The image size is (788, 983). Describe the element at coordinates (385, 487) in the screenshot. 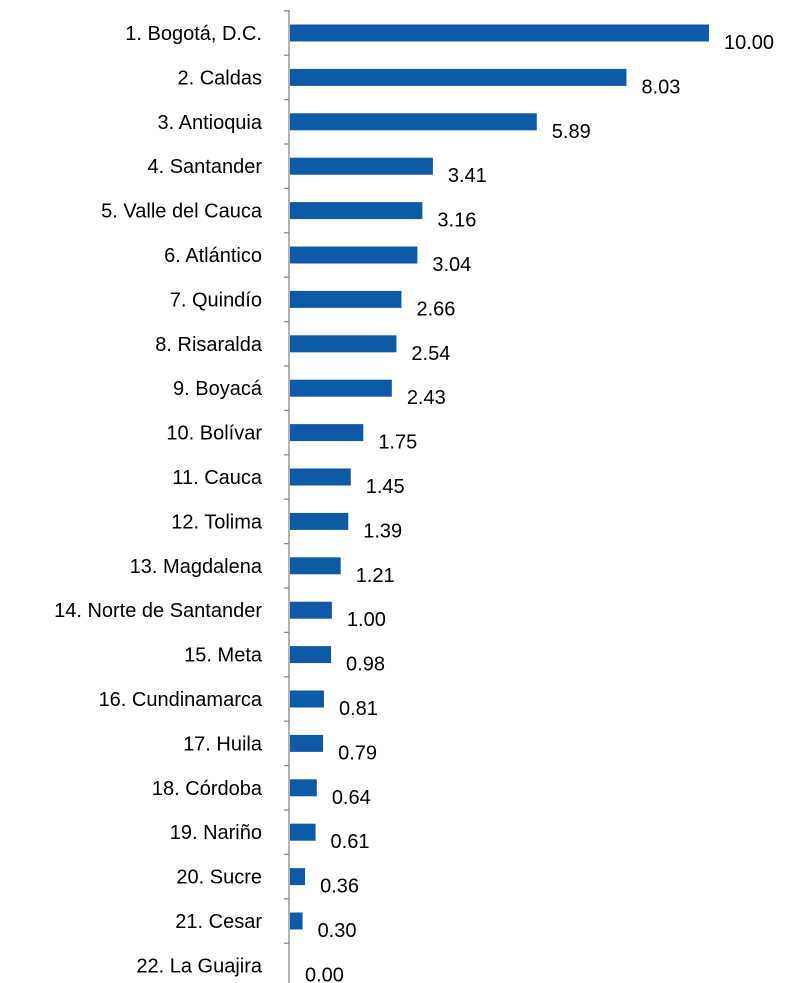

I see `data-label: 1.45` at that location.